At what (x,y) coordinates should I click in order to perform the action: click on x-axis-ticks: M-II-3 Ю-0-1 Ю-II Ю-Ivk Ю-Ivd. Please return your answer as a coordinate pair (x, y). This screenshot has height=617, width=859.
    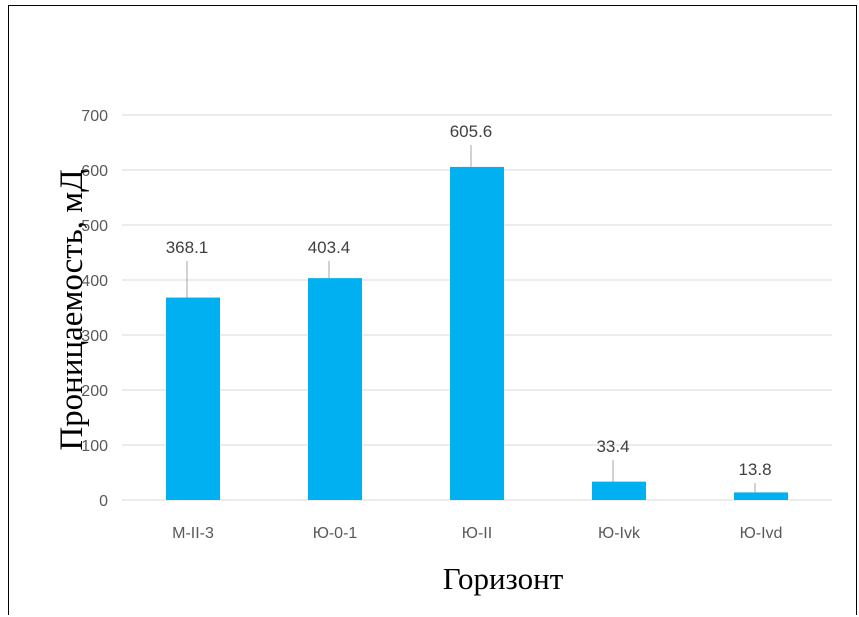
    Looking at the image, I should click on (477, 533).